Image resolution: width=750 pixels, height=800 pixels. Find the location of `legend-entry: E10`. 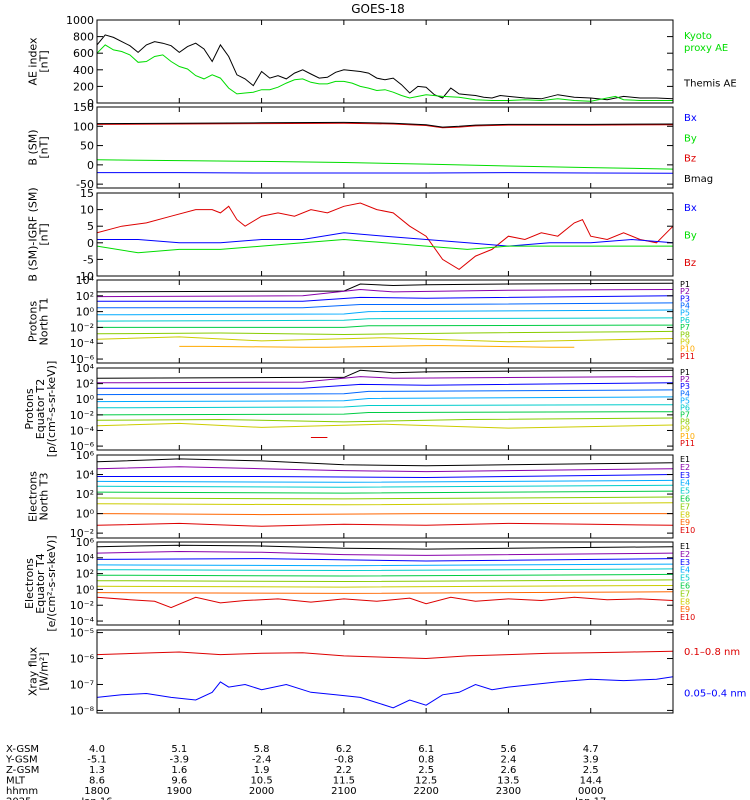

legend-entry: E10 is located at coordinates (687, 530).